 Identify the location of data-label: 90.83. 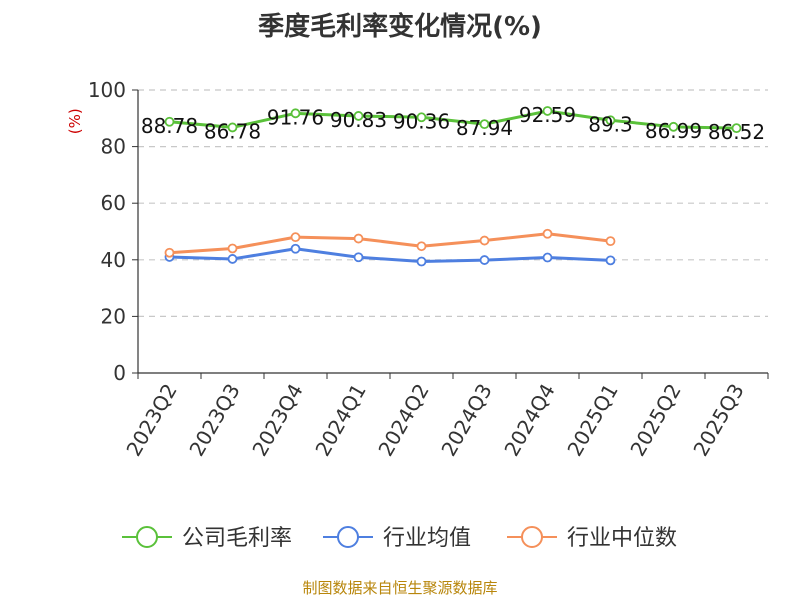
(358, 120).